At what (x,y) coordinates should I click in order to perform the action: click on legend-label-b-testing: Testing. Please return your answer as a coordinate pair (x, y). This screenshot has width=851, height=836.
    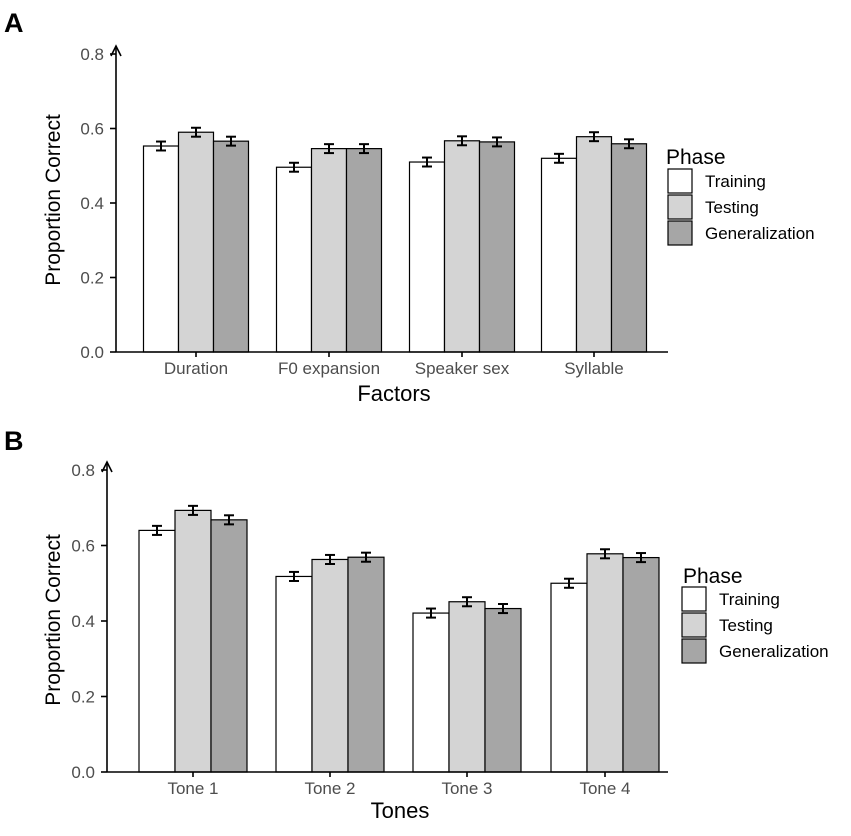
    Looking at the image, I should click on (746, 625).